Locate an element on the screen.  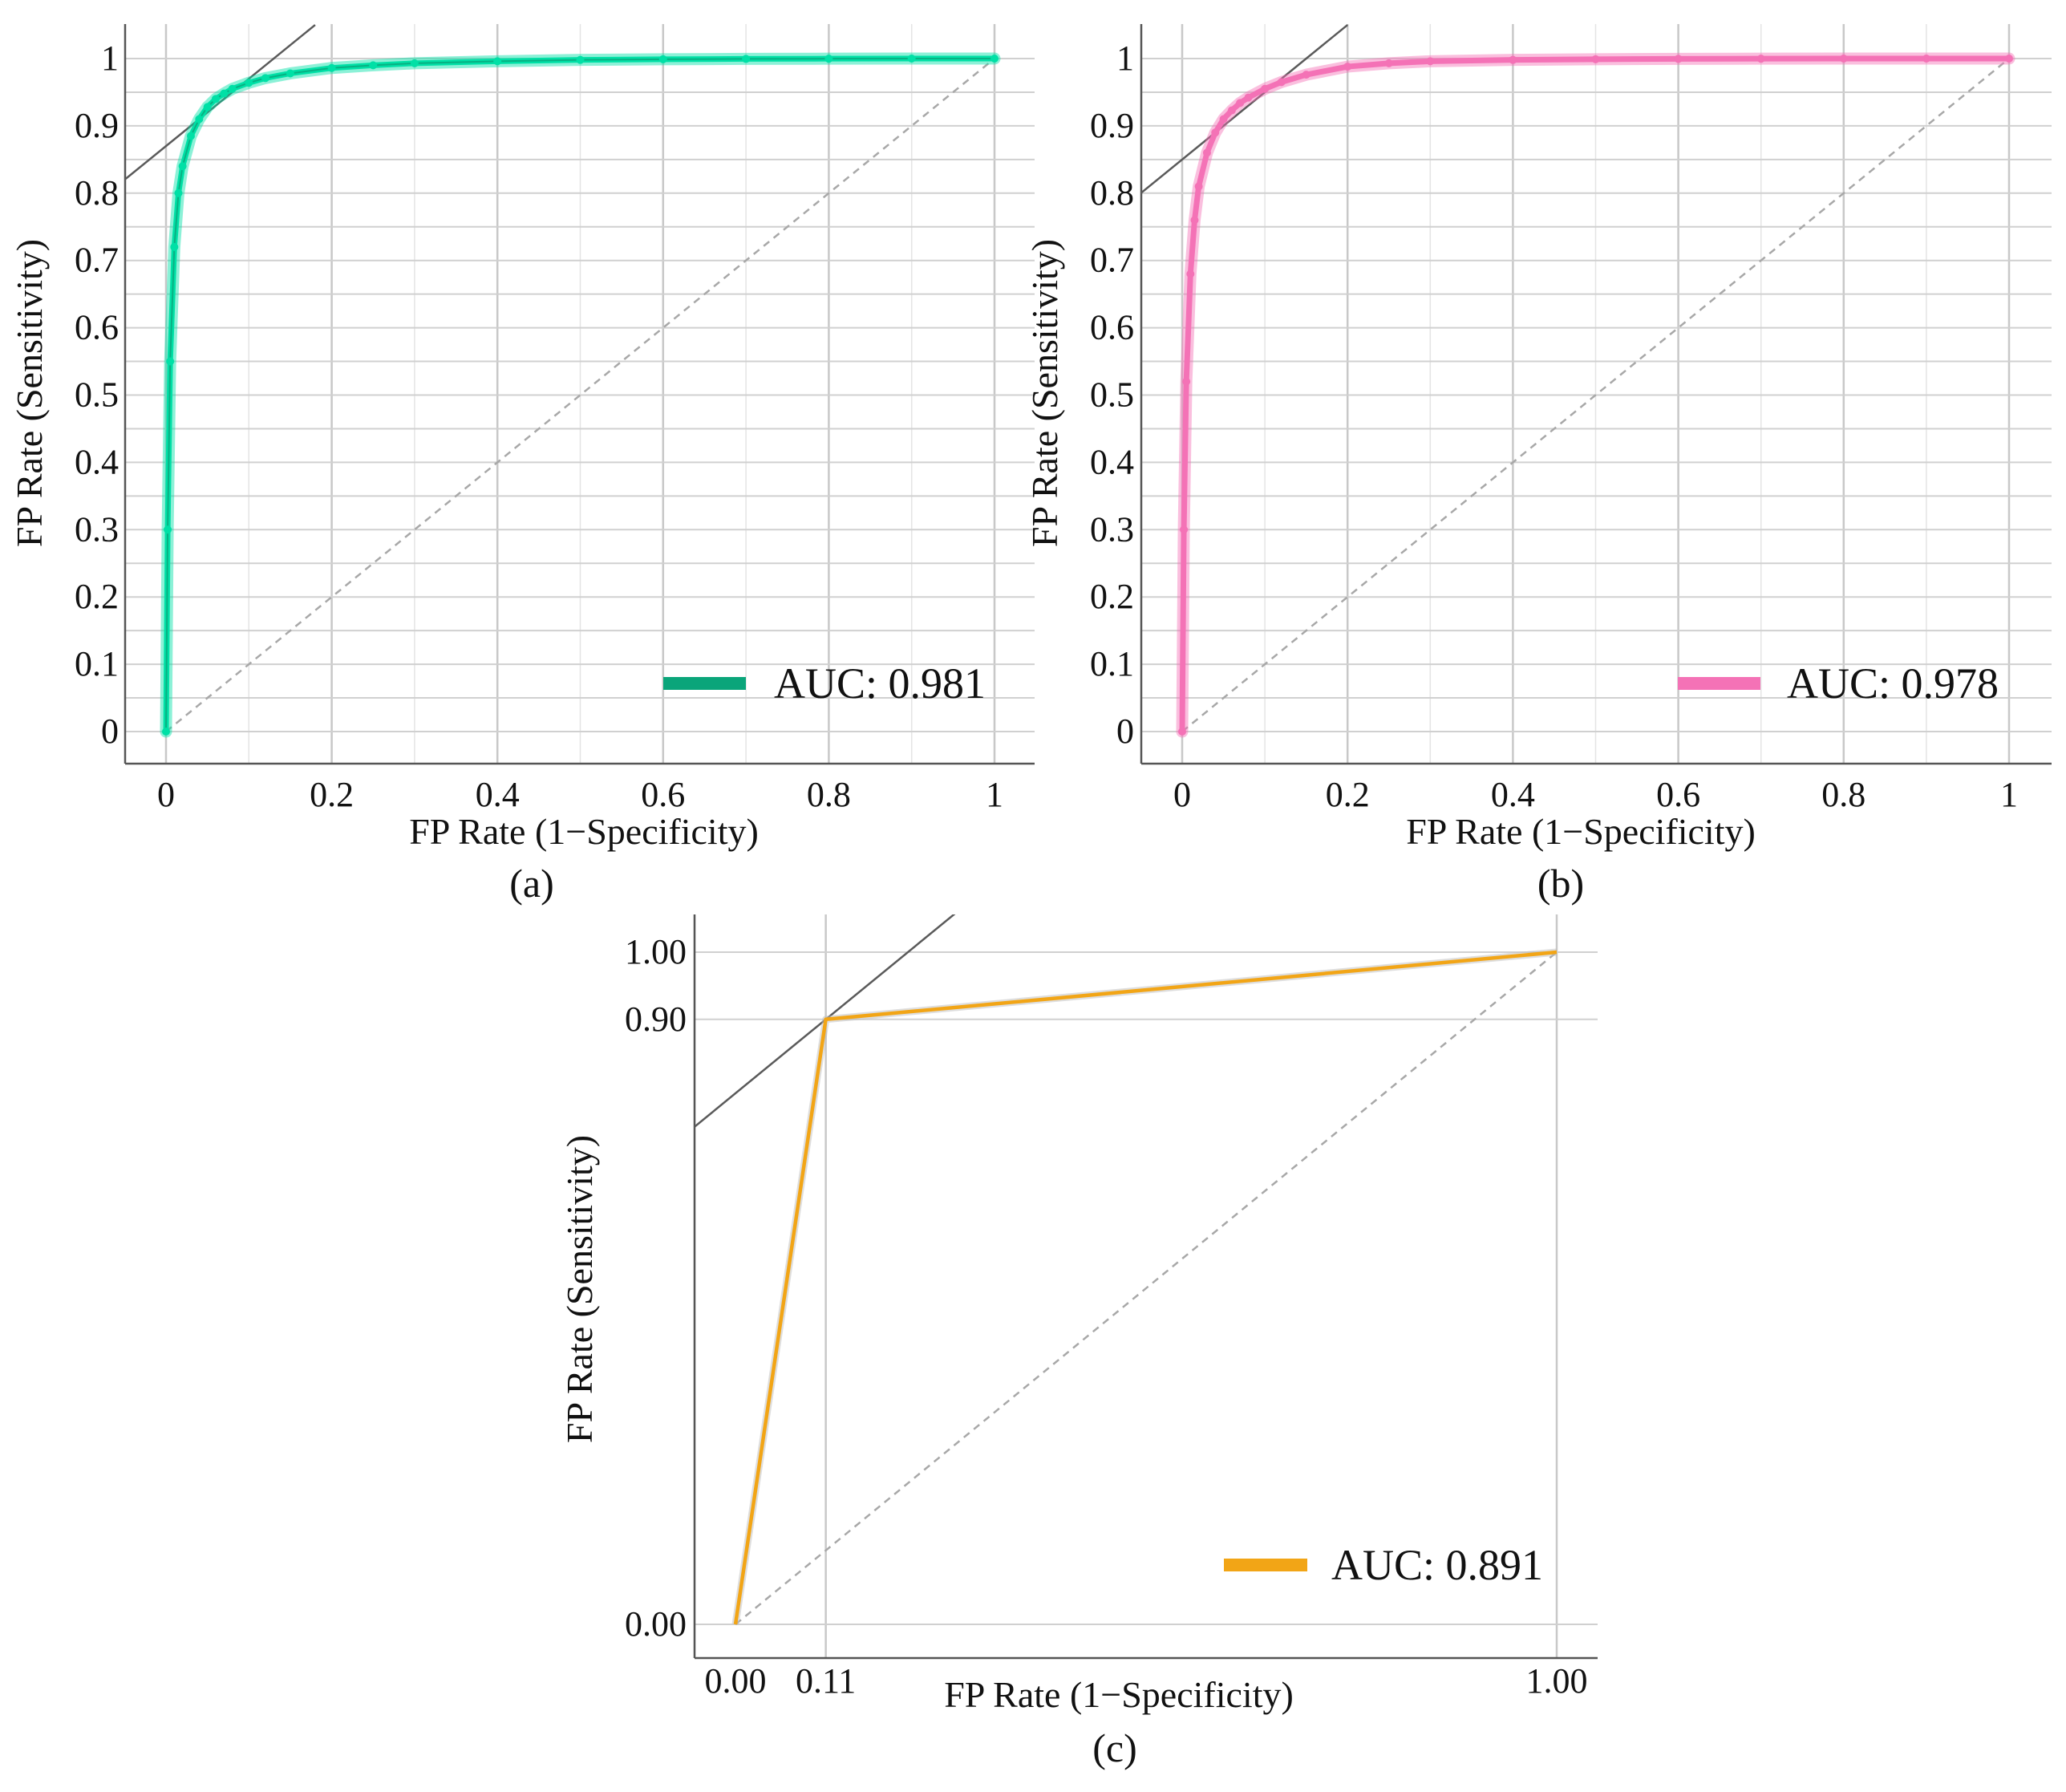
x-tick-label: 0.00 is located at coordinates (736, 1681).